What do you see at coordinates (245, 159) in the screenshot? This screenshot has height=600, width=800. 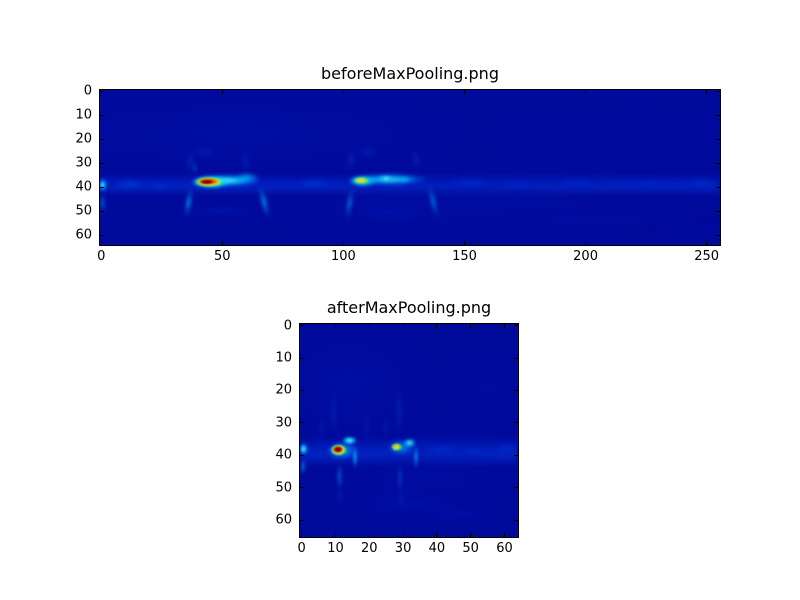 I see `syllable1-dome-right` at bounding box center [245, 159].